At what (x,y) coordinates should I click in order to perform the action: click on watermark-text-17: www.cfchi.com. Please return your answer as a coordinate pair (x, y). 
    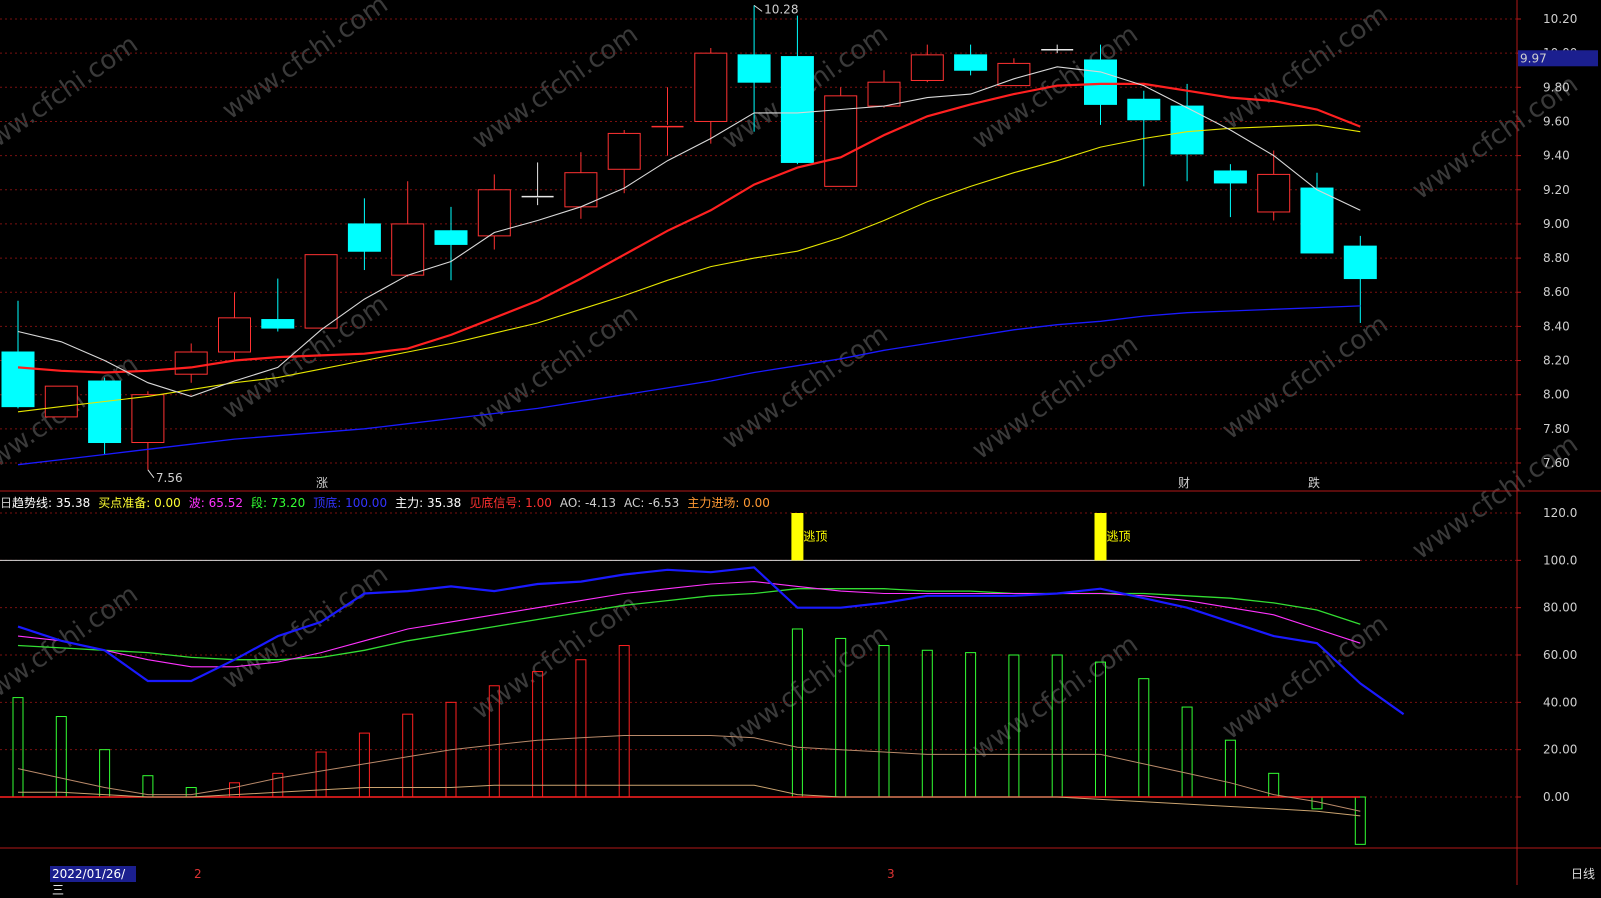
    Looking at the image, I should click on (1305, 677).